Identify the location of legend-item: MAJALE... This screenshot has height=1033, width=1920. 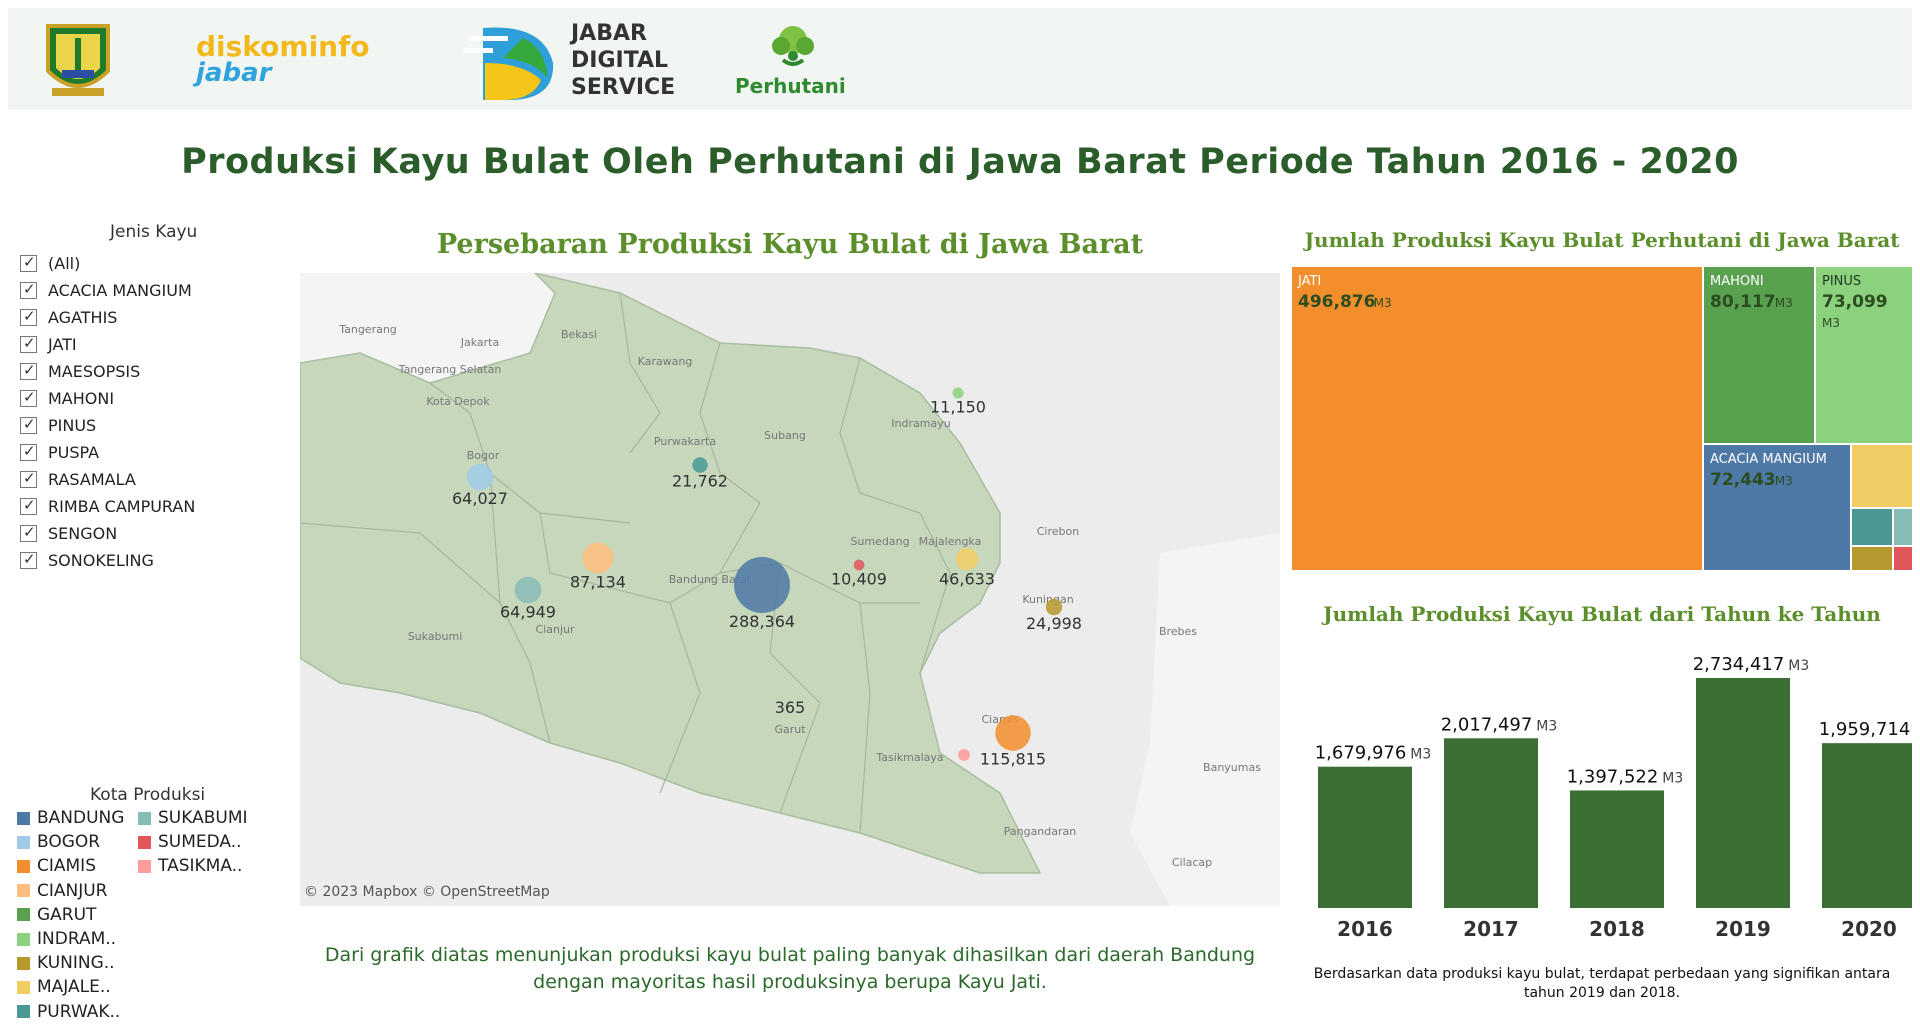
(64, 987).